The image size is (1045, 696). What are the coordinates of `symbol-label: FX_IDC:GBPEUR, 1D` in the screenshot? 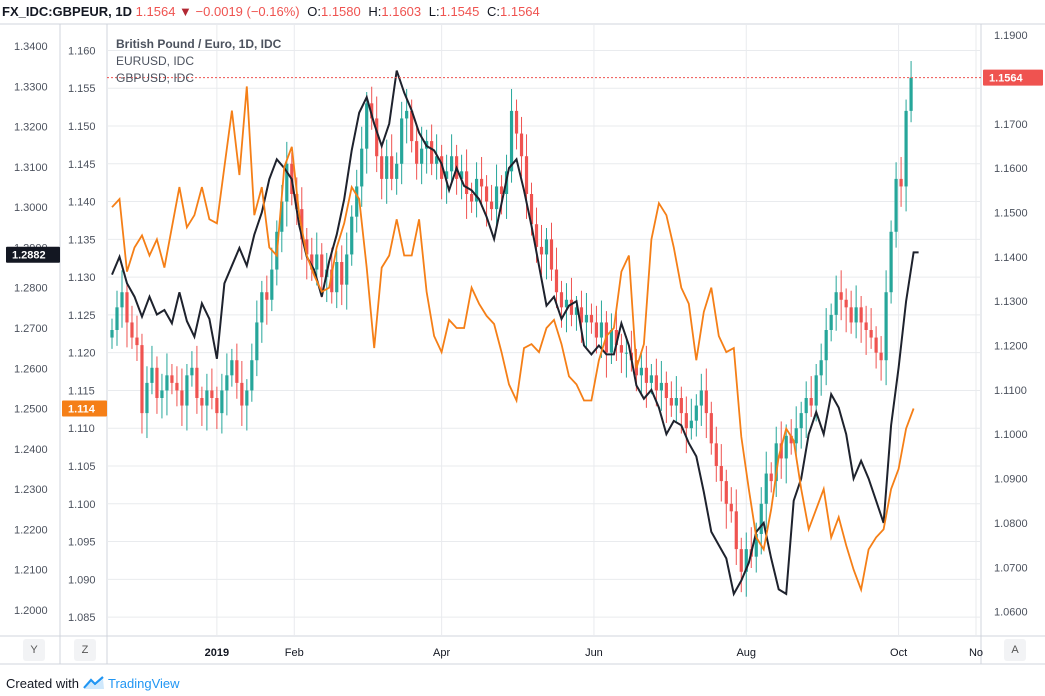 It's located at (67, 11).